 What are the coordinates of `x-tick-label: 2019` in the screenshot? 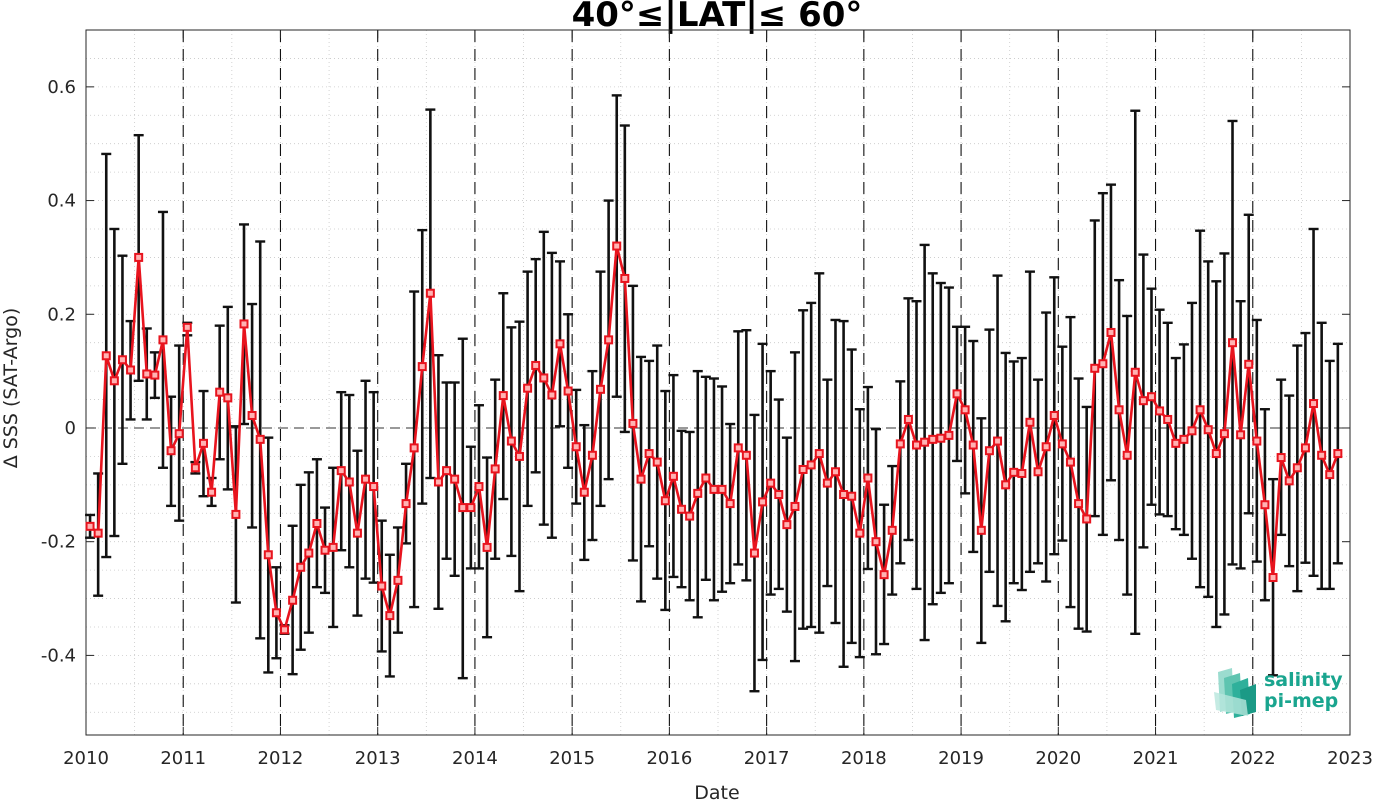 It's located at (961, 758).